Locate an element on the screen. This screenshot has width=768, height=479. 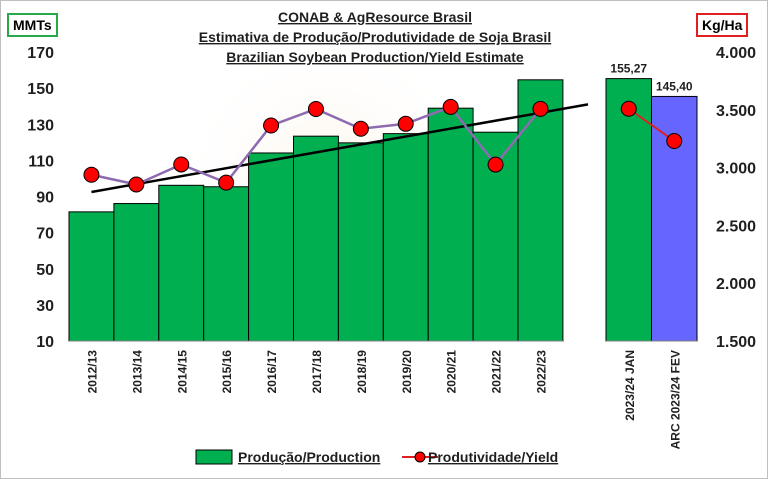
x-tick-label: 2023/24 JAN is located at coordinates (630, 385).